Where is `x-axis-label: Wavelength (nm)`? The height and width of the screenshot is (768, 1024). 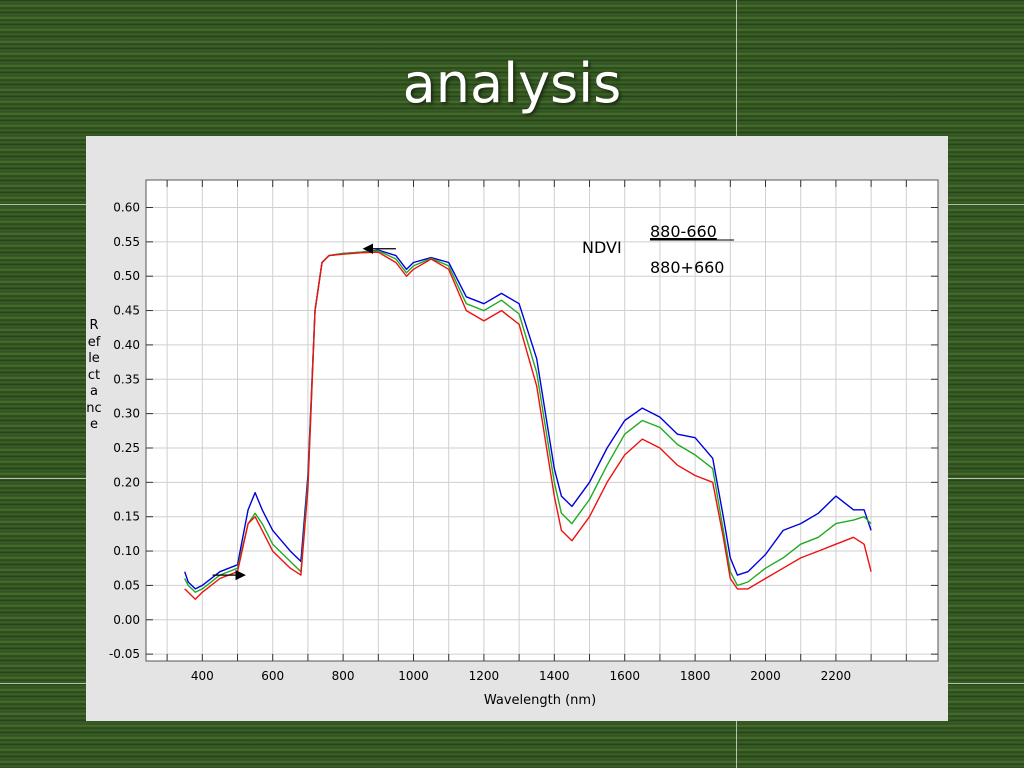
x-axis-label: Wavelength (nm) is located at coordinates (540, 700).